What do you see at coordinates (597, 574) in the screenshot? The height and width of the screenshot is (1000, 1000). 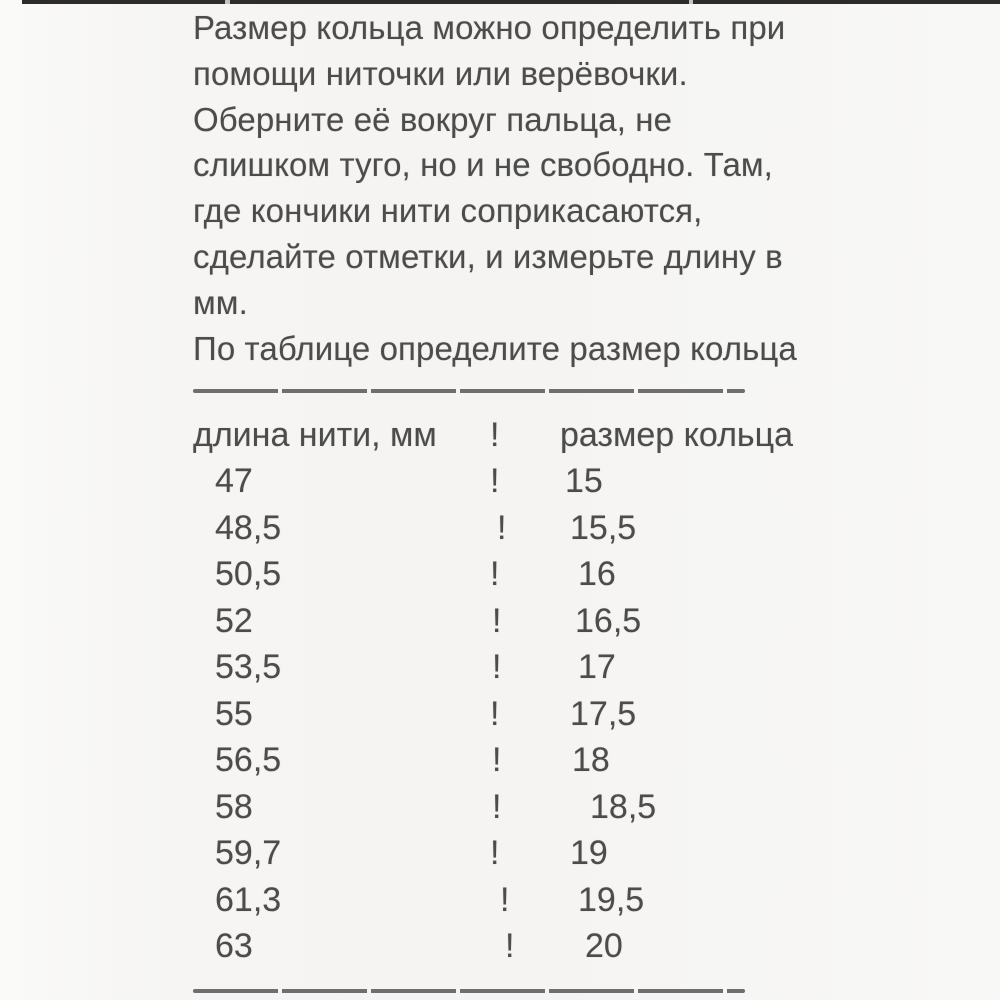 I see `ring-size-value: 16` at bounding box center [597, 574].